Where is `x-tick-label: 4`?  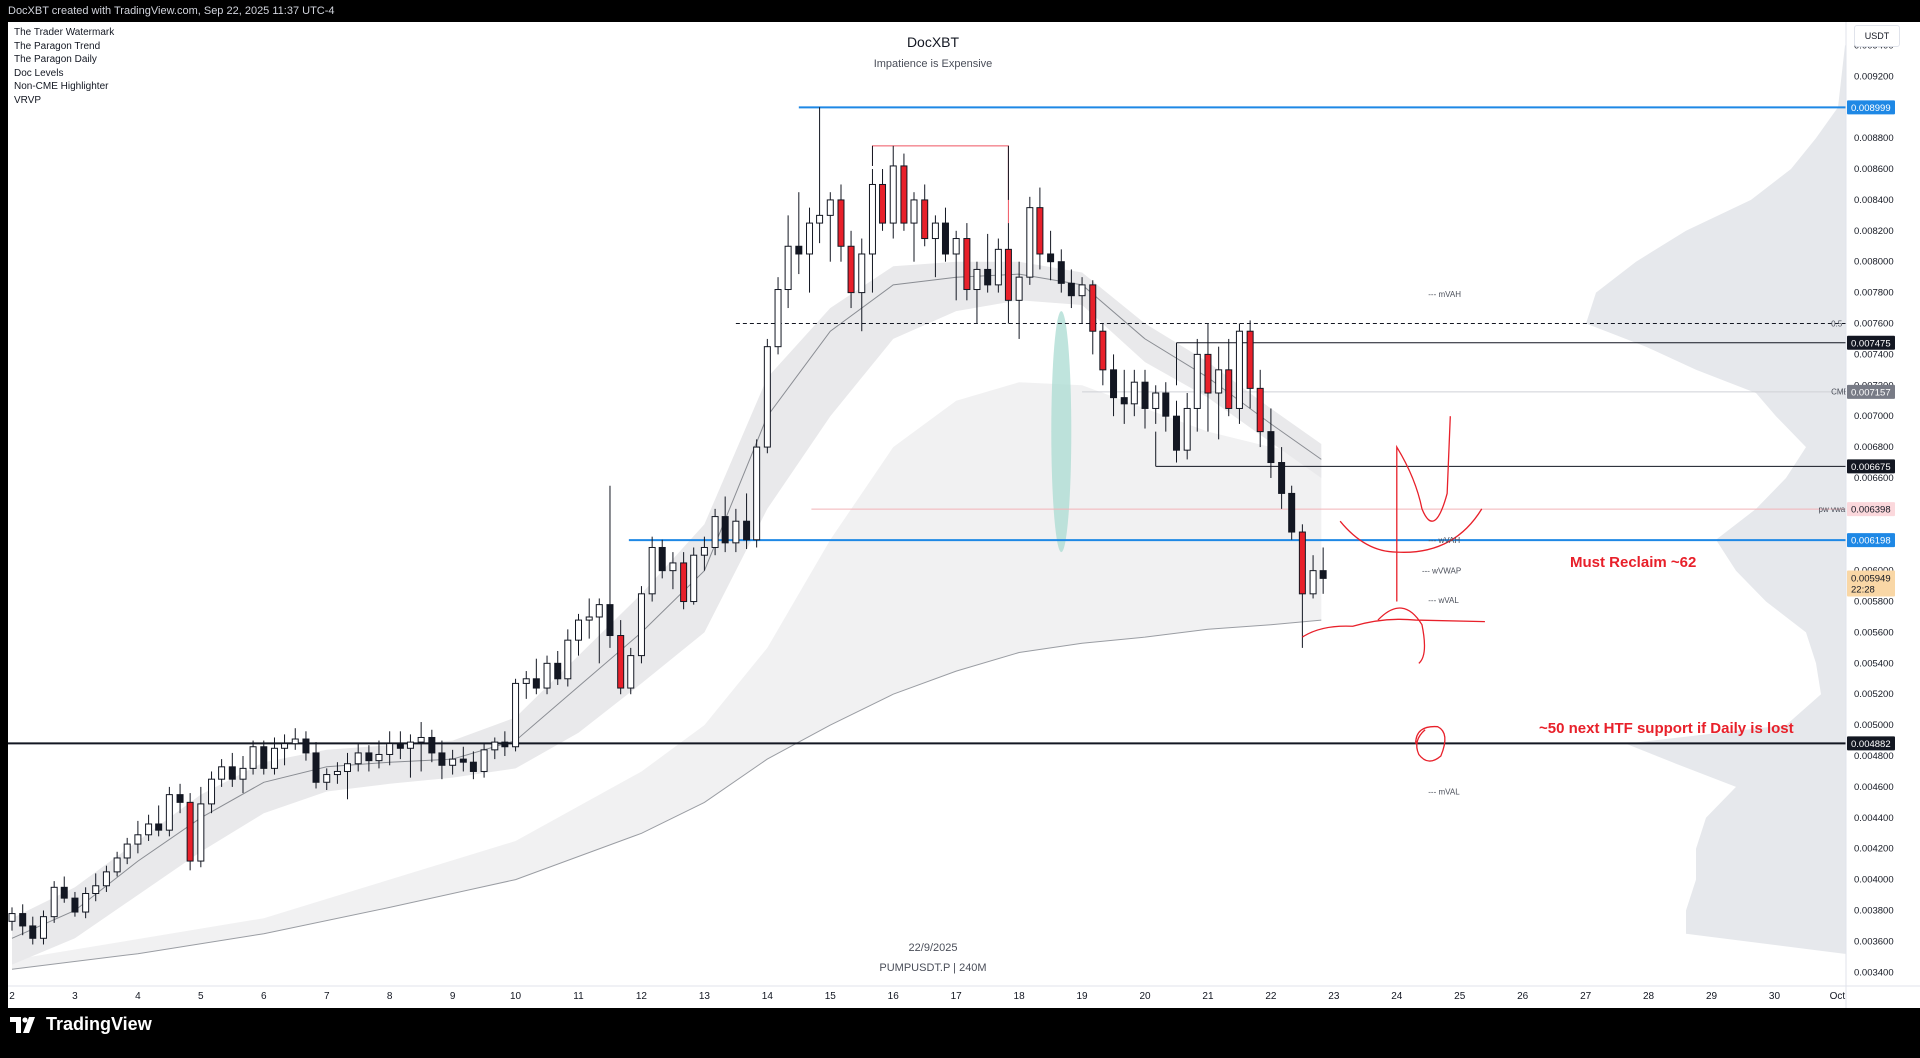
x-tick-label: 4 is located at coordinates (138, 996).